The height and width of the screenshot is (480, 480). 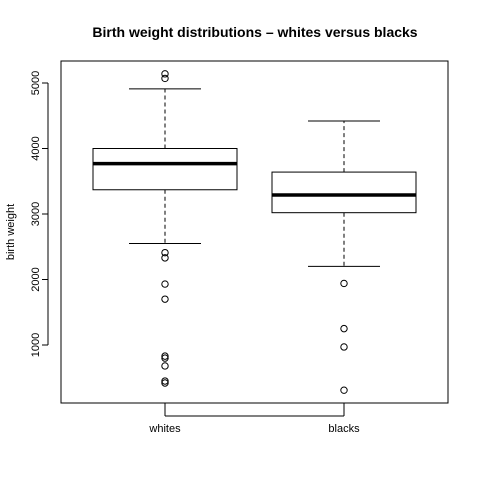 I want to click on y-axis-label: birth weight, so click(x=11, y=232).